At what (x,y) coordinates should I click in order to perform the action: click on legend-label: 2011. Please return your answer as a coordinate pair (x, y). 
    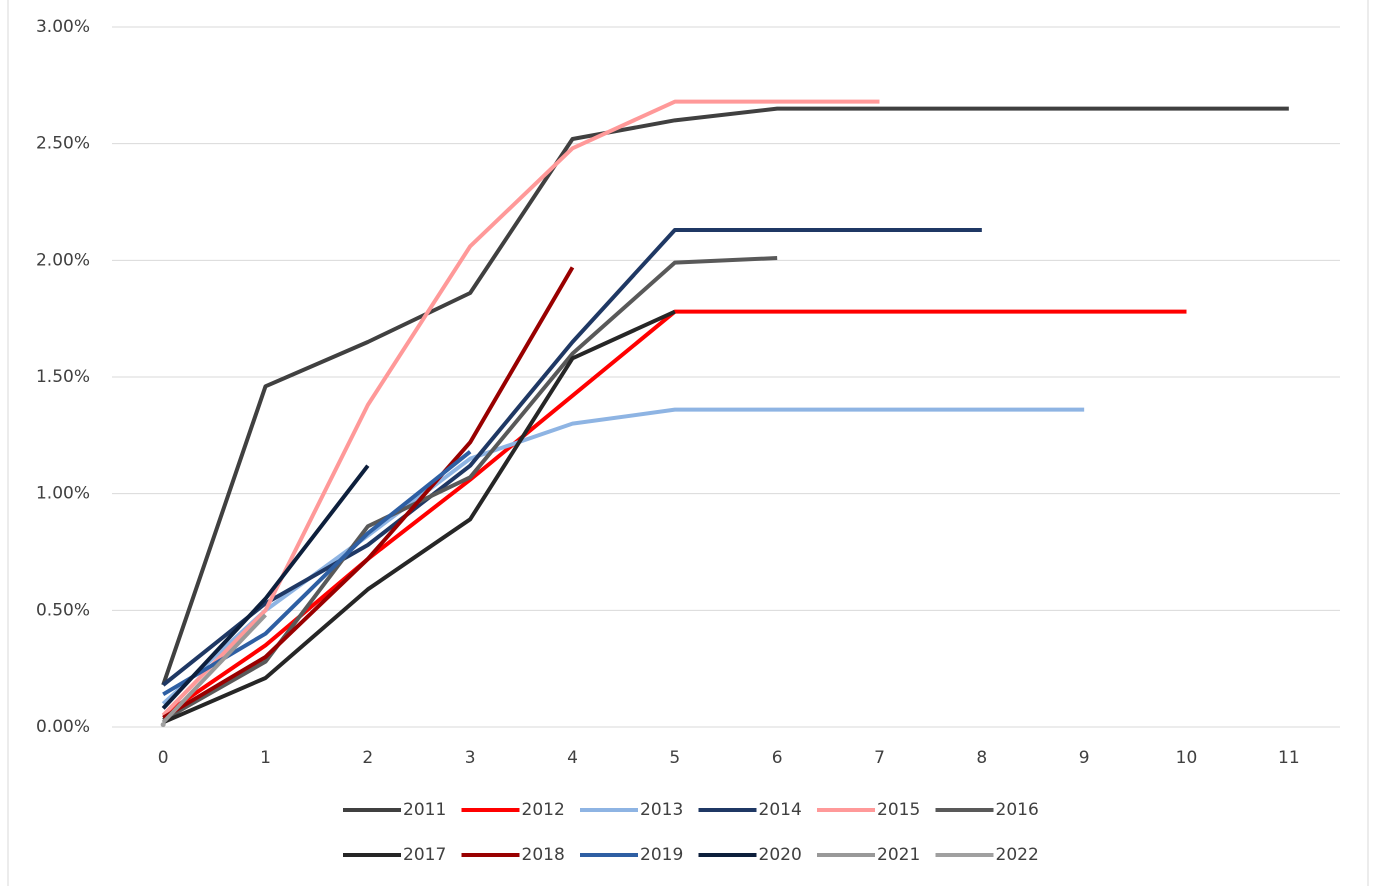
    Looking at the image, I should click on (424, 810).